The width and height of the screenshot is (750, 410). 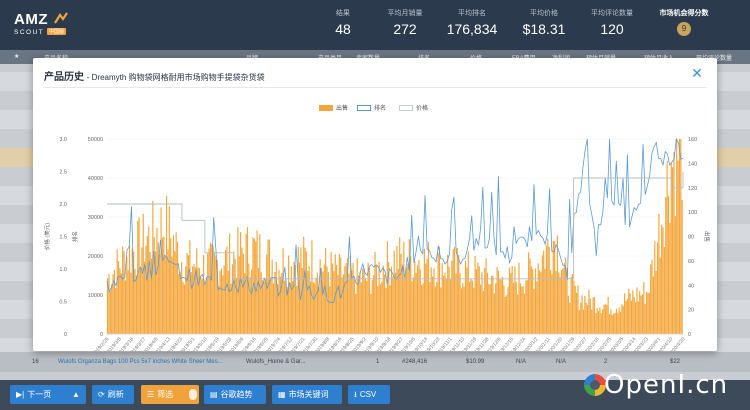 What do you see at coordinates (170, 394) in the screenshot?
I see `filter-button: ☰ 筛选` at bounding box center [170, 394].